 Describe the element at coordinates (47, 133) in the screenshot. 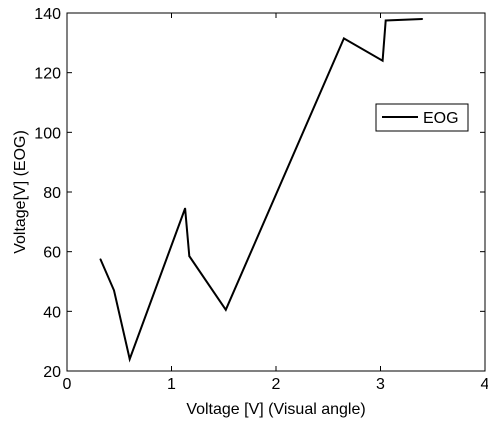

I see `y-tick-label: 100` at that location.